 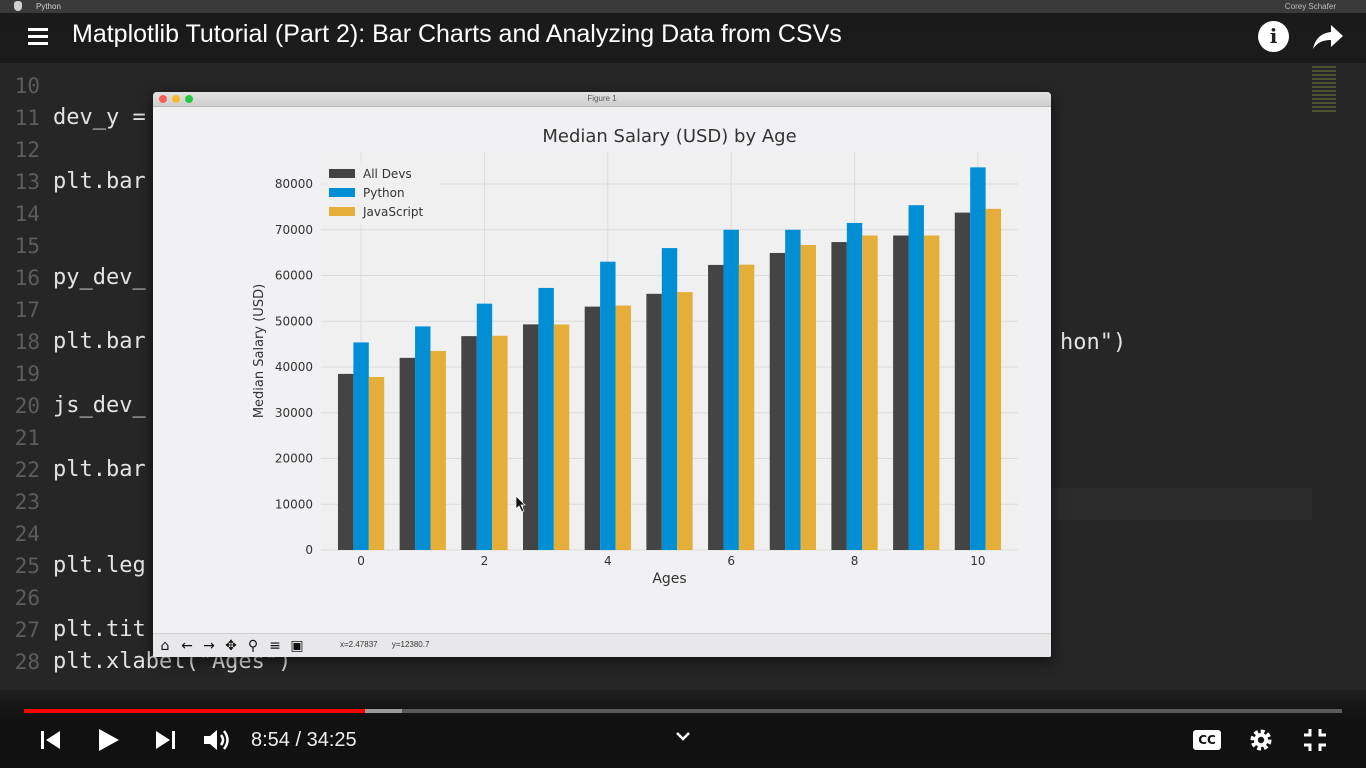 What do you see at coordinates (309, 550) in the screenshot?
I see `y-tick-label: 0` at bounding box center [309, 550].